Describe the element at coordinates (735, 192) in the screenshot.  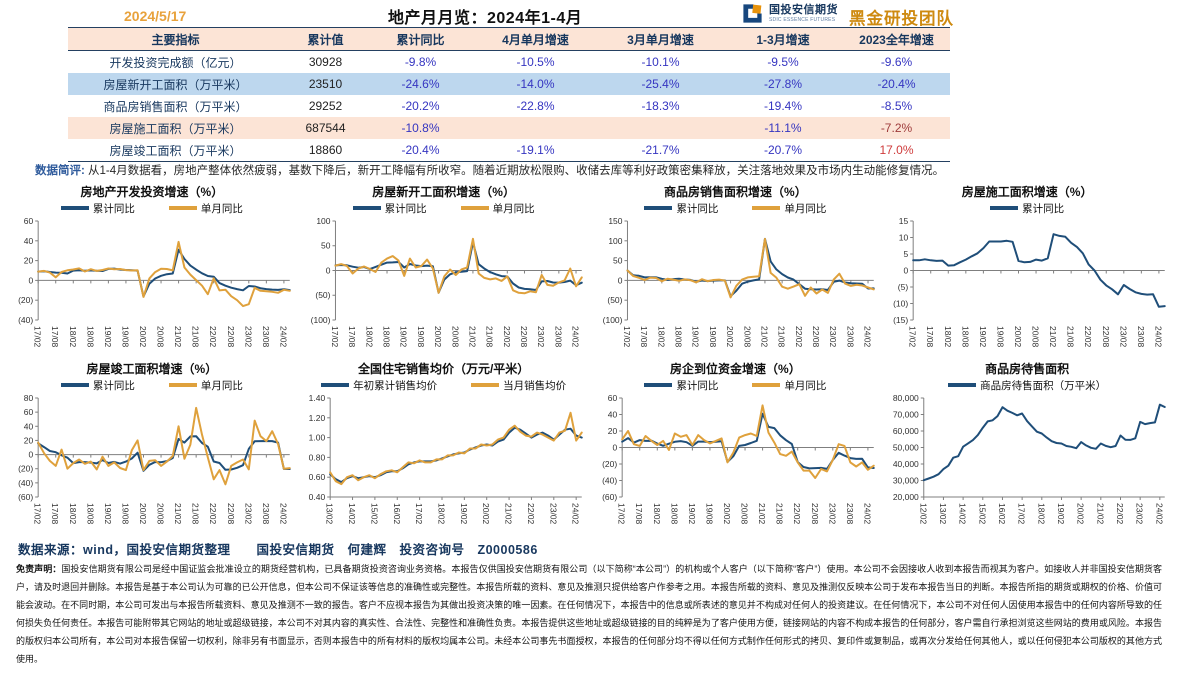
I see `chart-title: 商品房销售面积增速（%）` at that location.